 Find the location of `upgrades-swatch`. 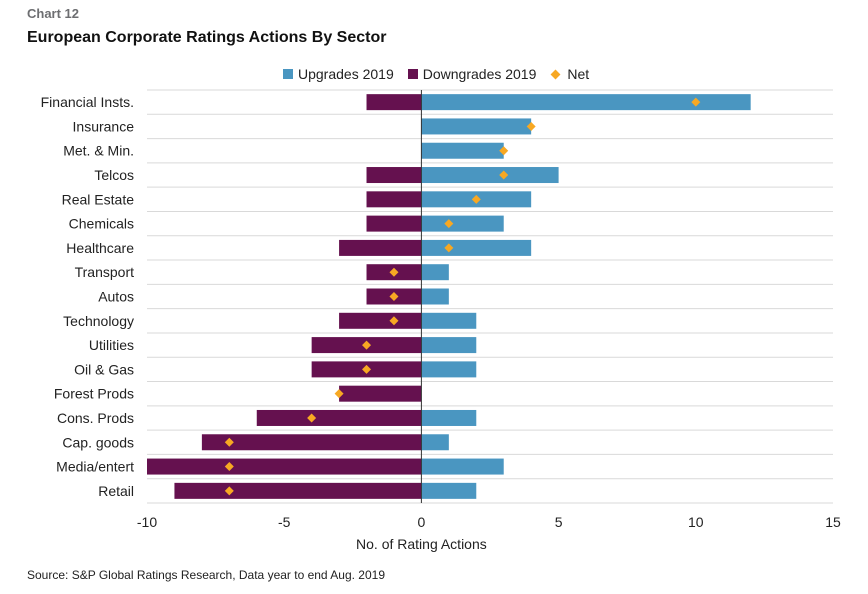

upgrades-swatch is located at coordinates (288, 74).